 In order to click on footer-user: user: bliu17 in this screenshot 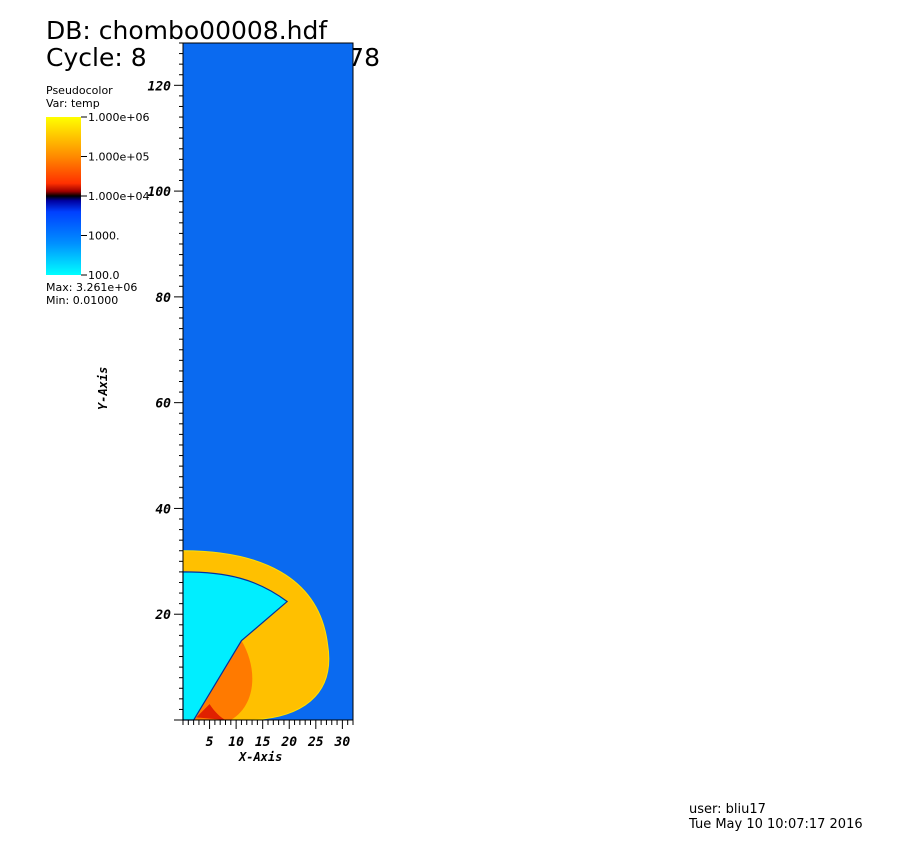, I will do `click(727, 809)`.